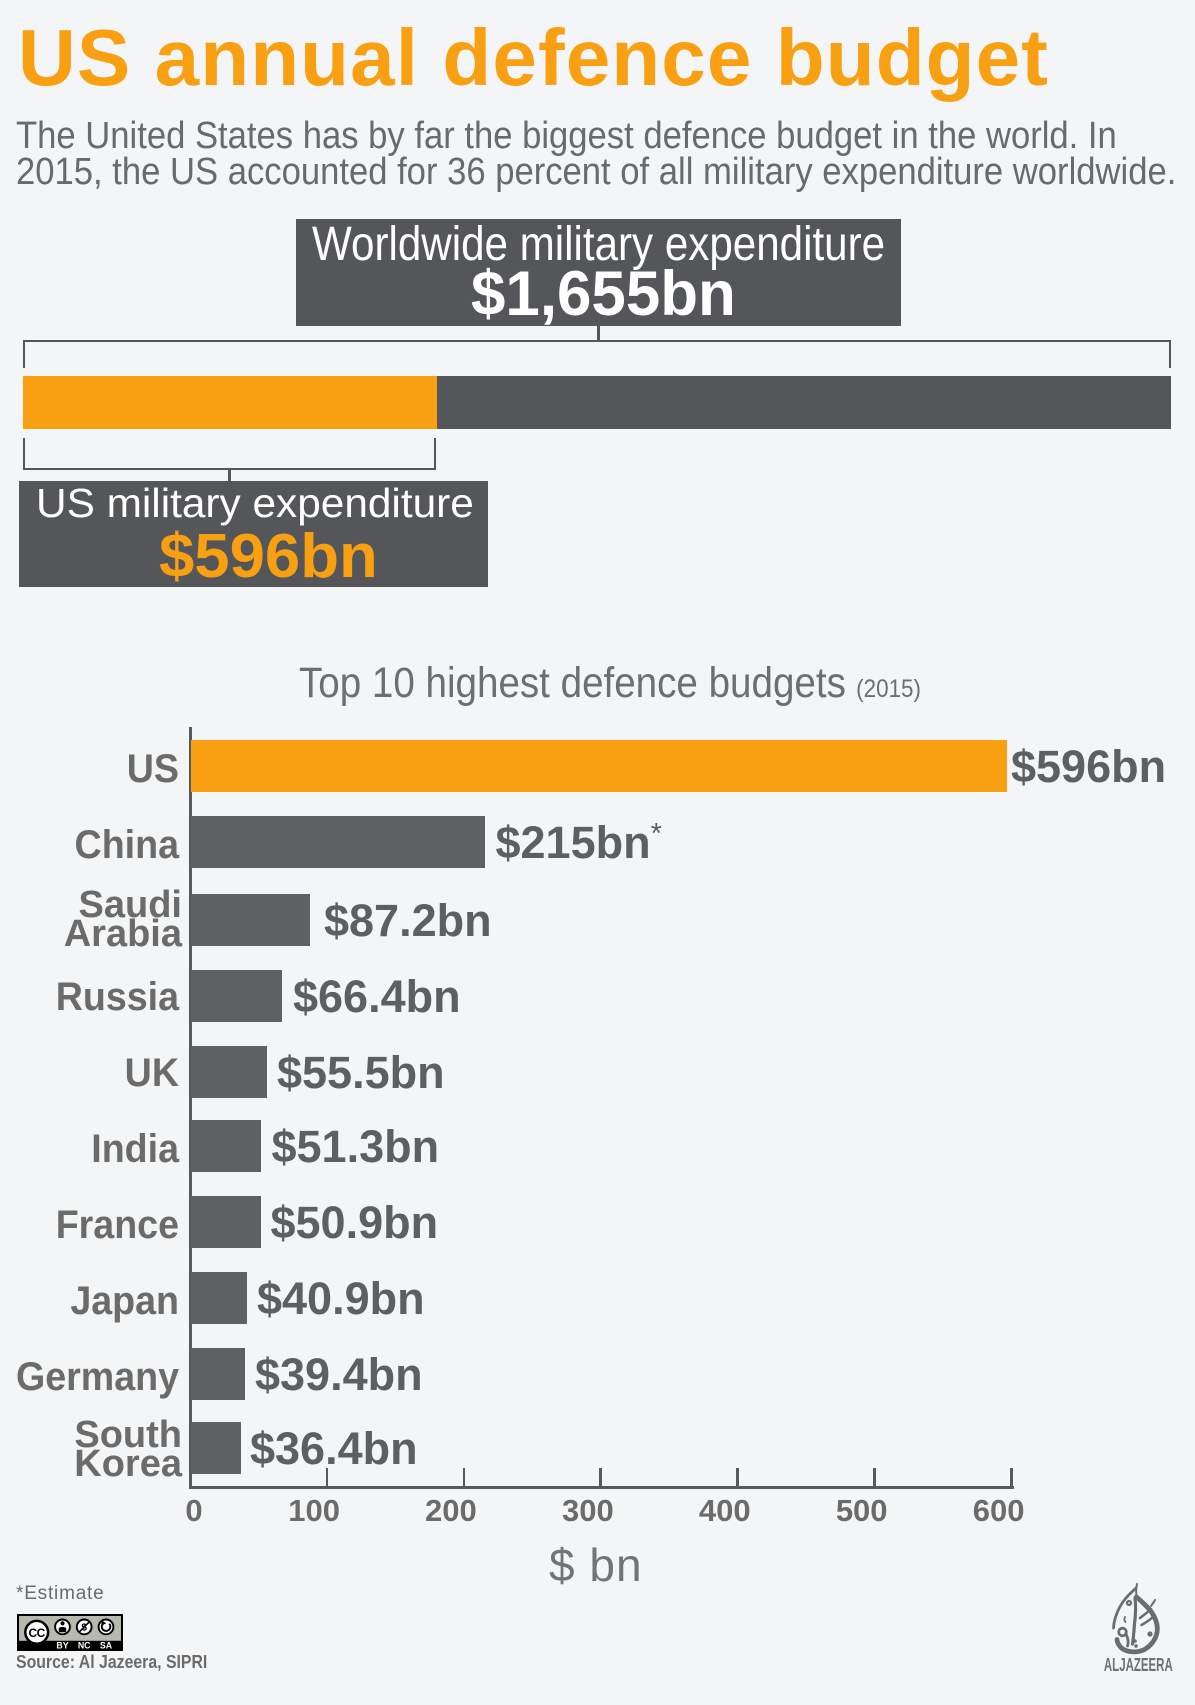  Describe the element at coordinates (84, 1646) in the screenshot. I see `svg-text: NC` at that location.